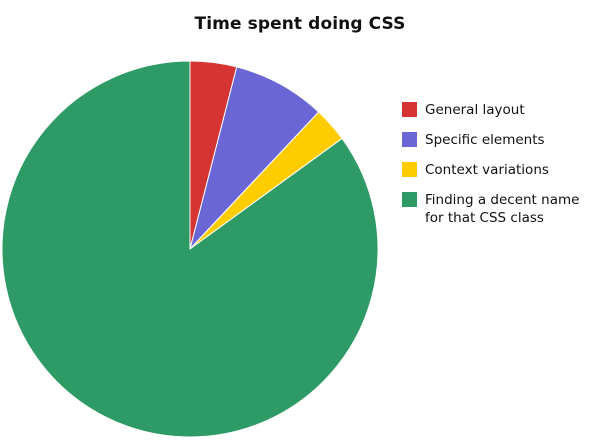  I want to click on legend-item-3: Finding a decent name for that CSS class, so click(500, 209).